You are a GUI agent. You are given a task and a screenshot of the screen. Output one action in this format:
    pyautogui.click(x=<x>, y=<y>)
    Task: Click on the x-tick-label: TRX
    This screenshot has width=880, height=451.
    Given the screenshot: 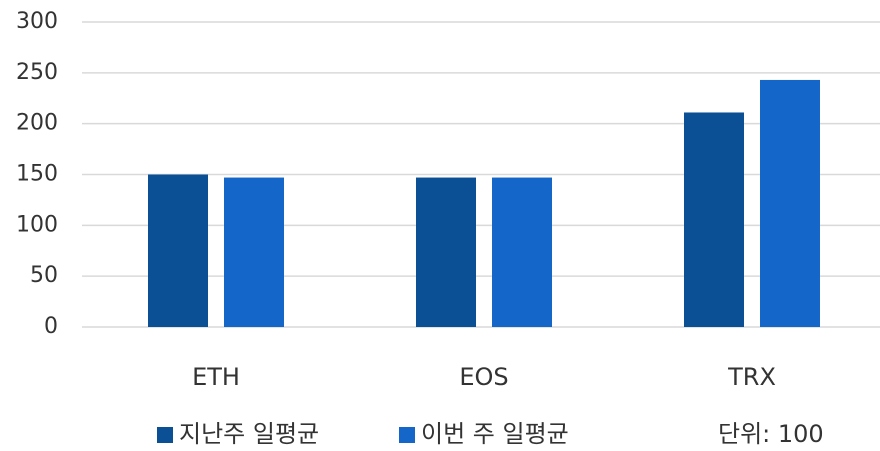 What is the action you would take?
    pyautogui.click(x=751, y=377)
    